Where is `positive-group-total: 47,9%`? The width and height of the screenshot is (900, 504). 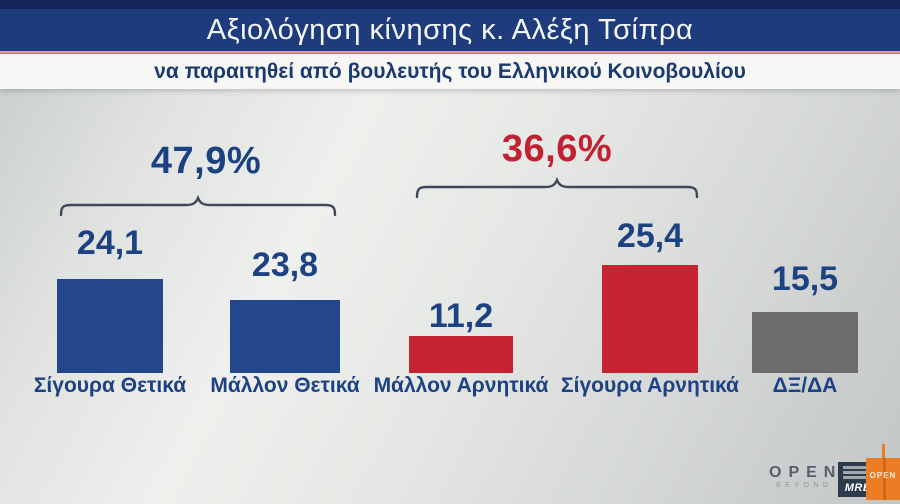
positive-group-total: 47,9% is located at coordinates (206, 161).